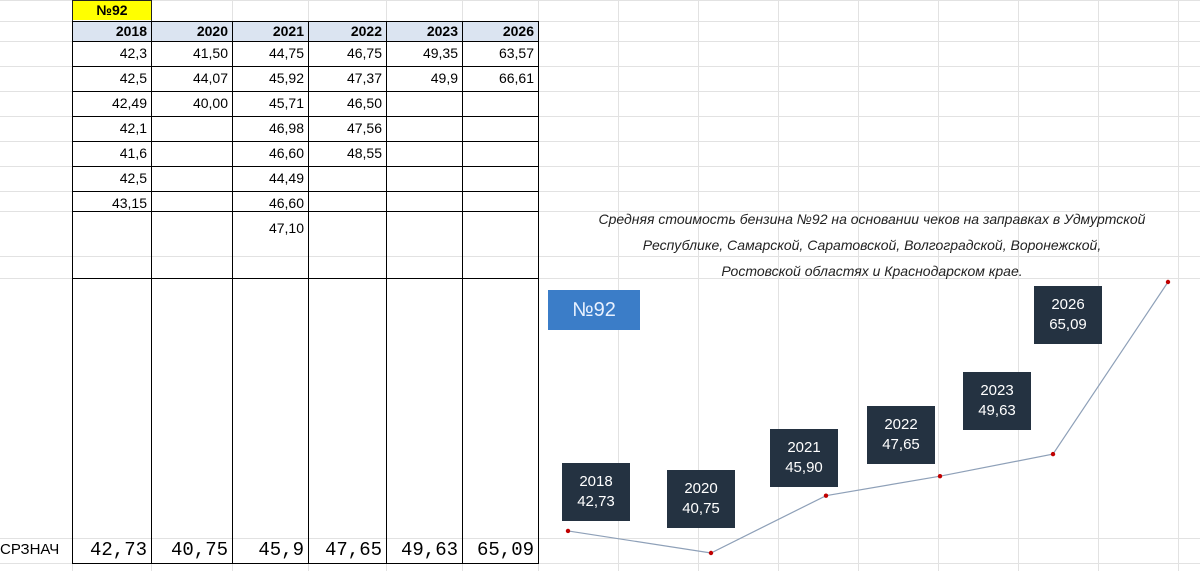 The image size is (1200, 571). Describe the element at coordinates (429, 550) in the screenshot. I see `average-cell: 49,63` at that location.